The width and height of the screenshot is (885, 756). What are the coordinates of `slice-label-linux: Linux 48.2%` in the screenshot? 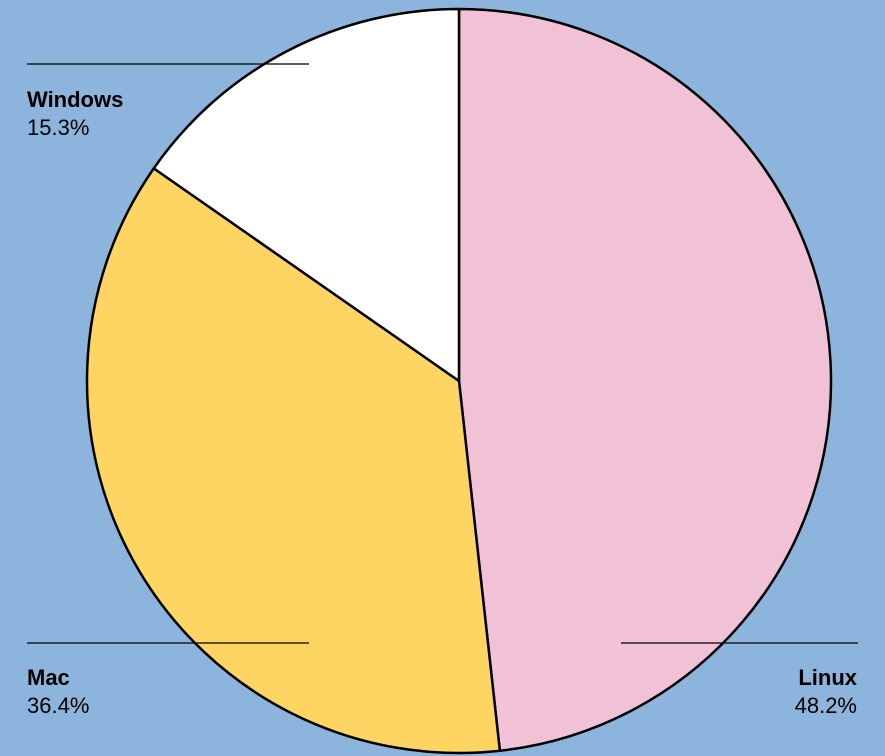 It's located at (826, 691).